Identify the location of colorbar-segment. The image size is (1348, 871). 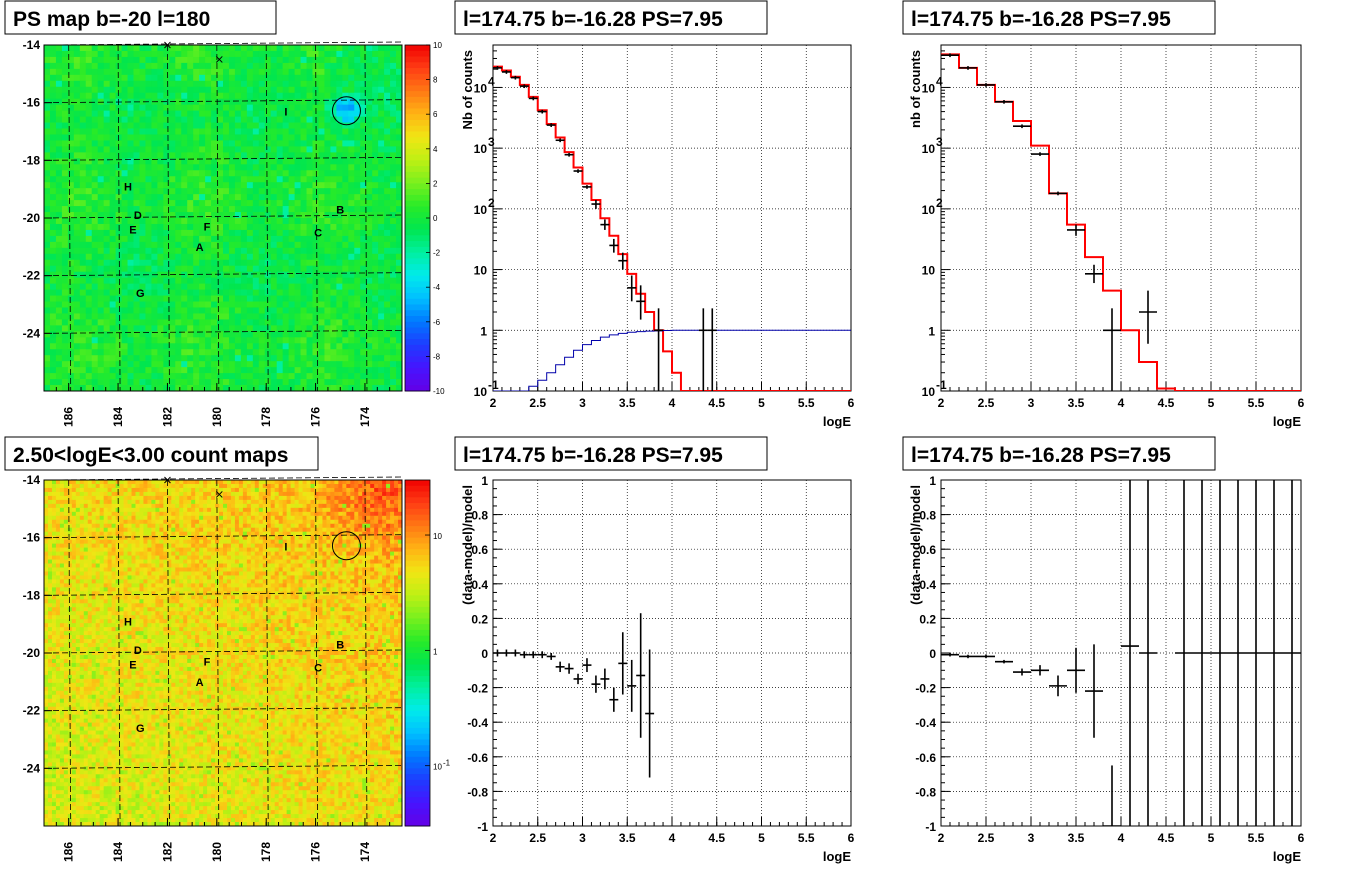
(417, 203).